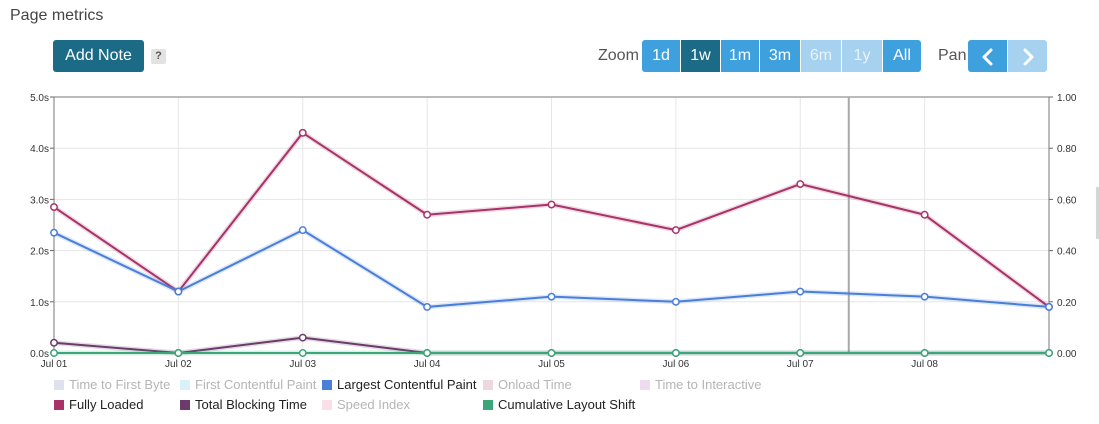  Describe the element at coordinates (862, 56) in the screenshot. I see `zoom-1y-button: 1y` at that location.